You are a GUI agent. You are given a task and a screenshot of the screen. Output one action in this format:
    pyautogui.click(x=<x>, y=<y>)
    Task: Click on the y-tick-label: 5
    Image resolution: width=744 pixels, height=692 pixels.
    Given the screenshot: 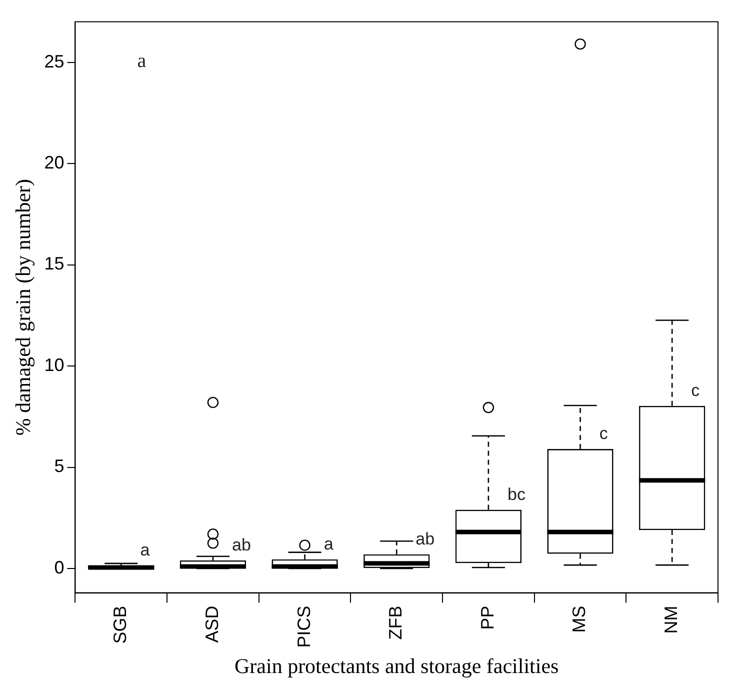 What is the action you would take?
    pyautogui.click(x=59, y=466)
    